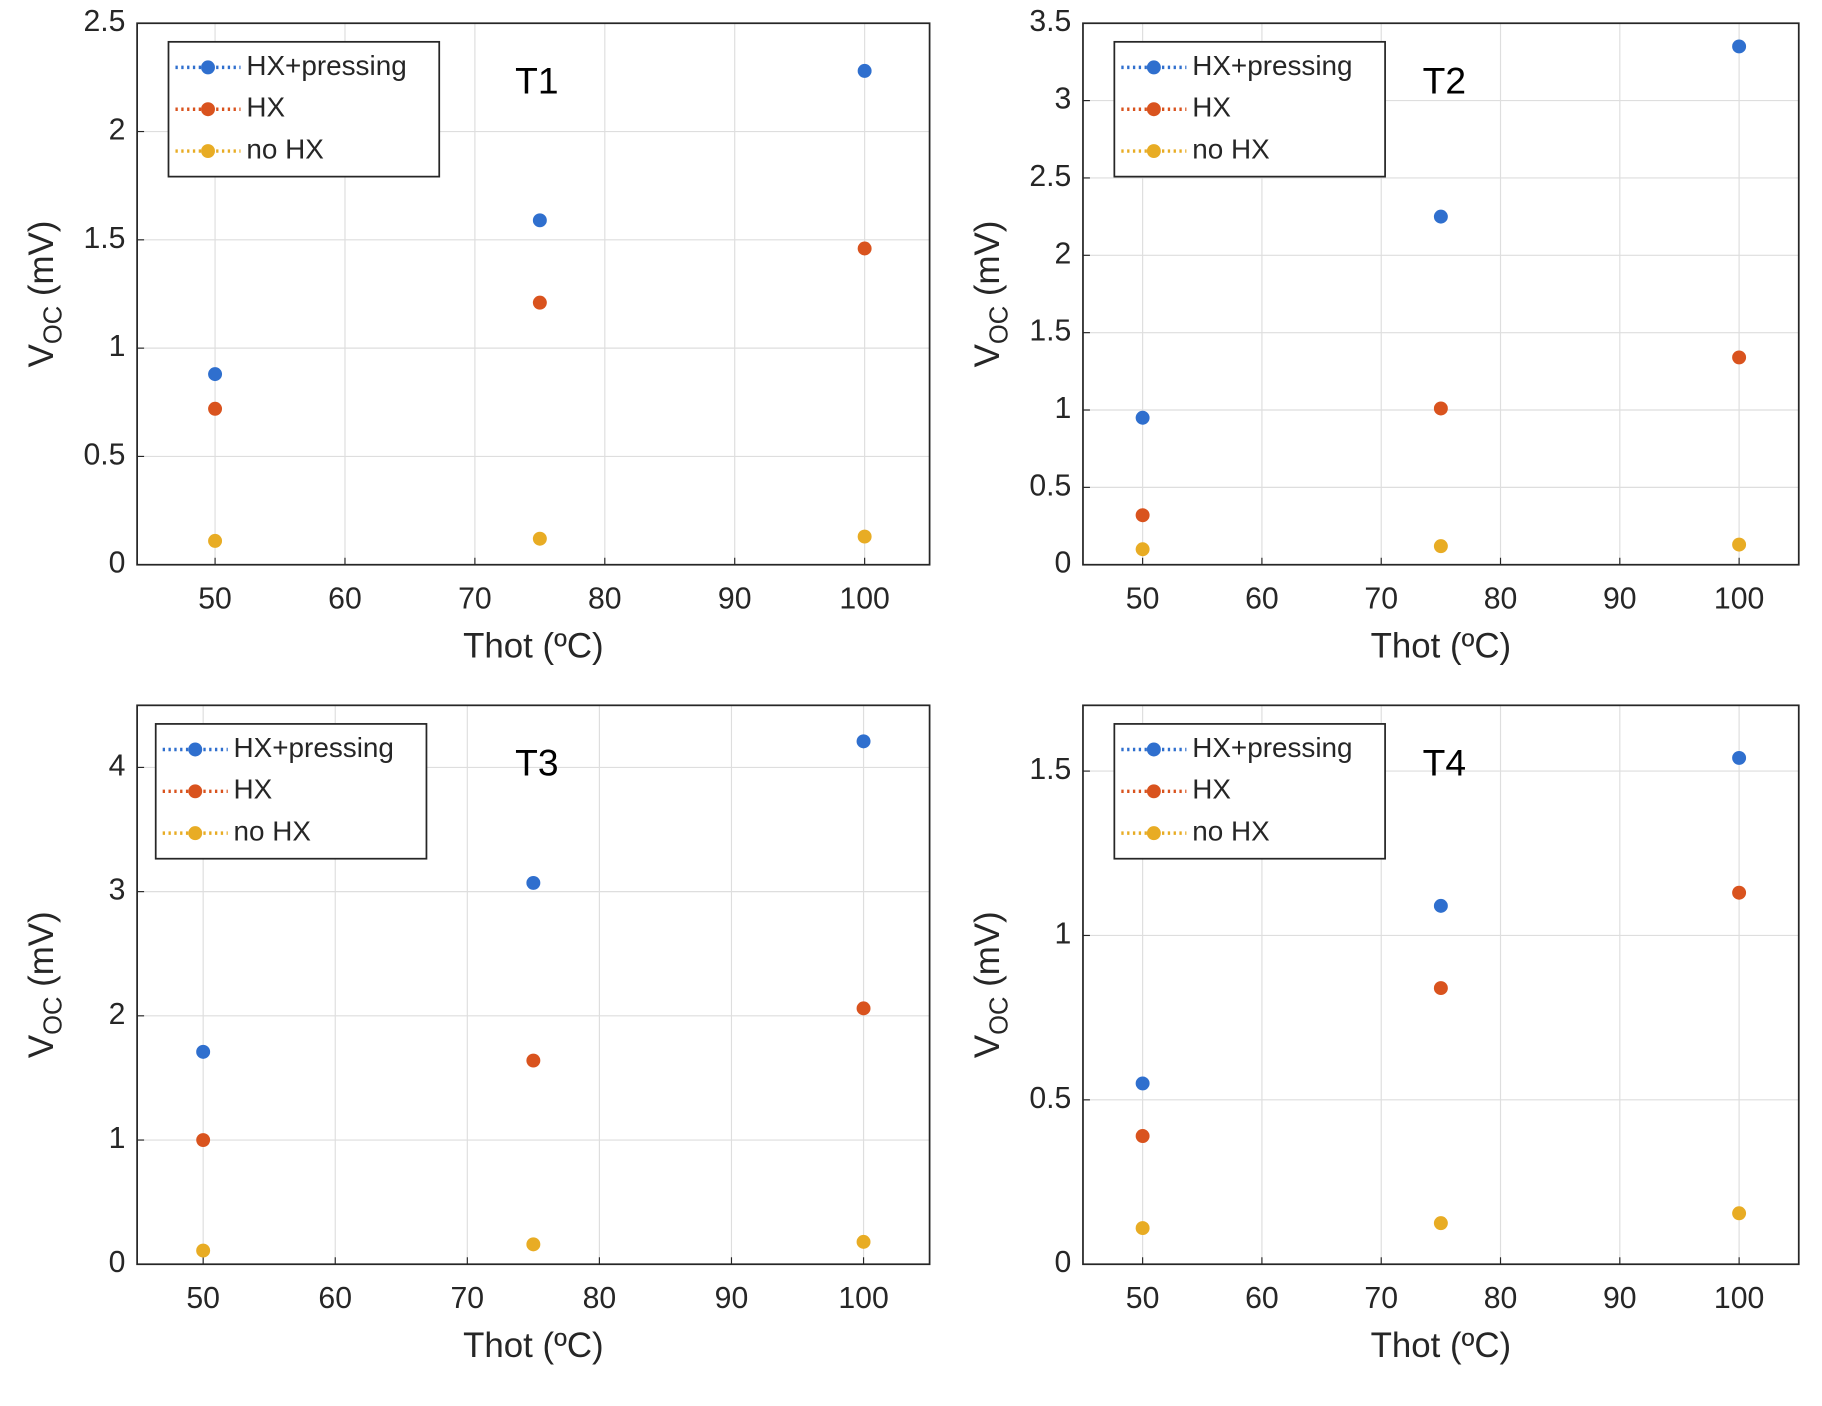  Describe the element at coordinates (1444, 763) in the screenshot. I see `chart-title: T4` at that location.